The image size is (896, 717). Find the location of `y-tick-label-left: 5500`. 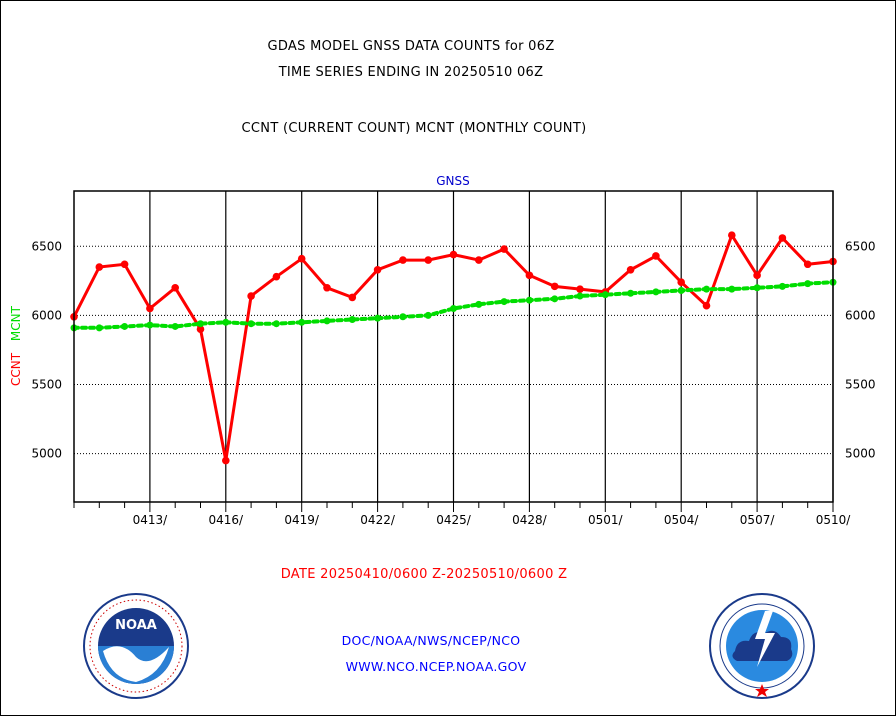

y-tick-label-left: 5500 is located at coordinates (46, 385).